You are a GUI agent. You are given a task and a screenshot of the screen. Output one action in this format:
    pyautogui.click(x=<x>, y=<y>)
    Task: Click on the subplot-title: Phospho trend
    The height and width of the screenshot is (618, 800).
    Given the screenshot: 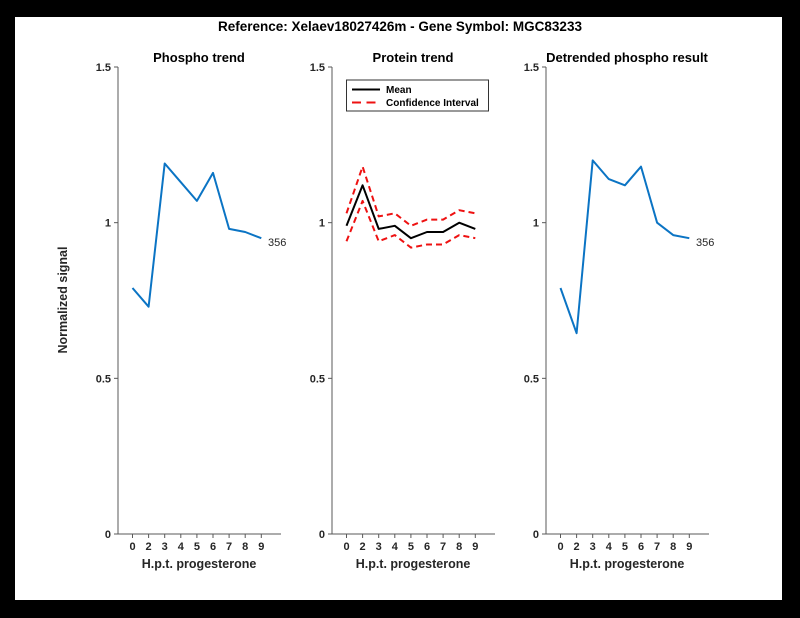 What is the action you would take?
    pyautogui.click(x=199, y=57)
    